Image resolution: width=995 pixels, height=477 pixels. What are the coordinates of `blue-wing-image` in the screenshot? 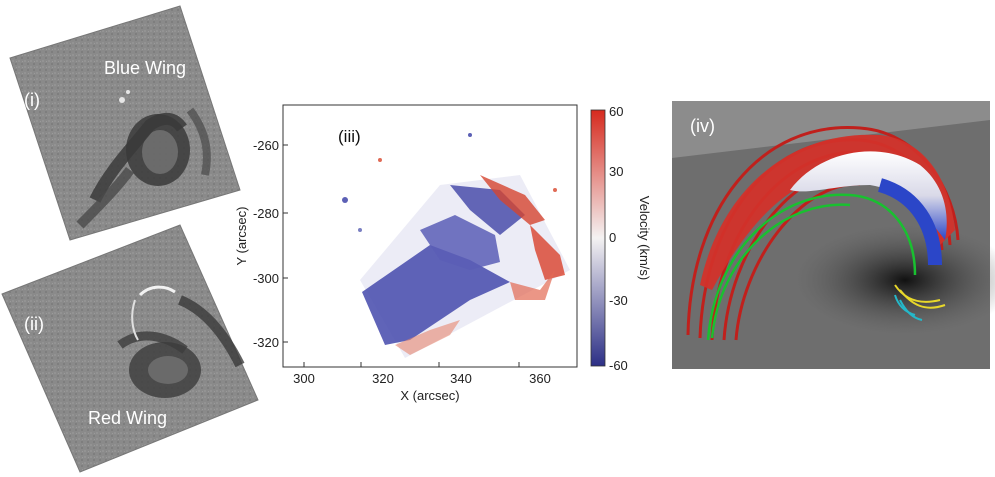 It's located at (125, 123).